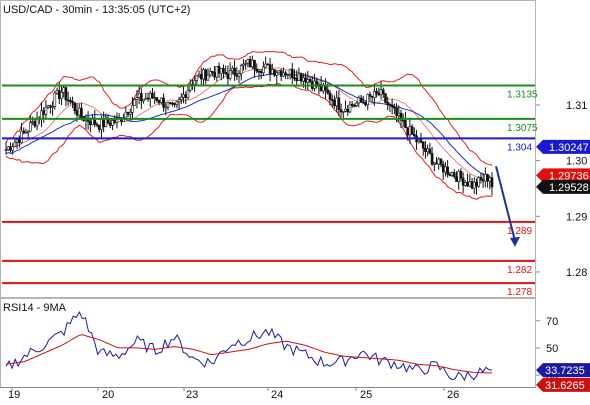 This screenshot has width=590, height=405. What do you see at coordinates (576, 162) in the screenshot?
I see `y-tick-label: 1.30` at bounding box center [576, 162].